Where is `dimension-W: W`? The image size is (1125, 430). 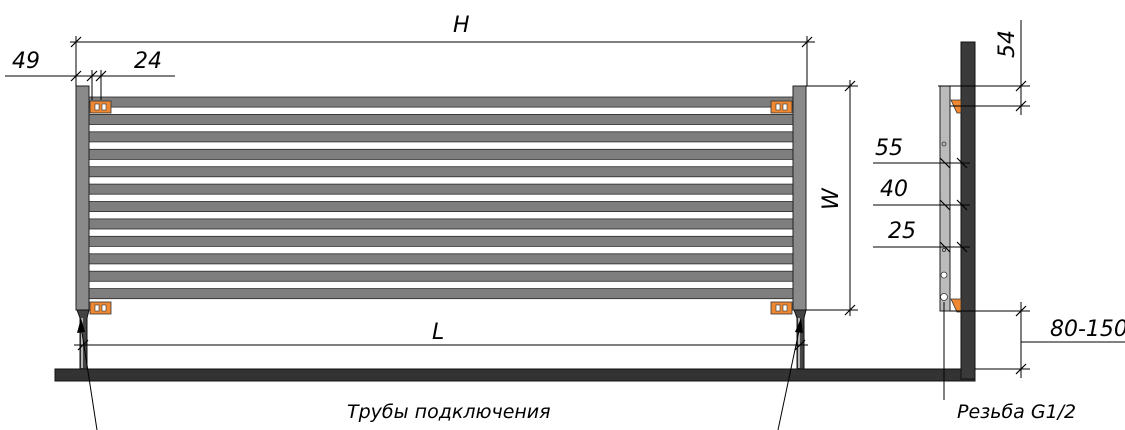
dimension-W: W is located at coordinates (832, 198).